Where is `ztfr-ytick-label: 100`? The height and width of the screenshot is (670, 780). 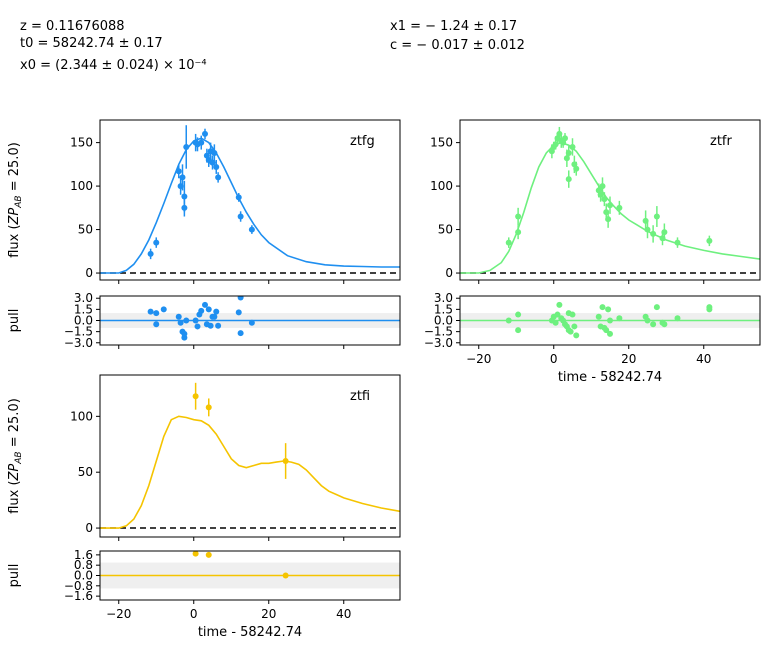
ztfr-ytick-label: 100 is located at coordinates (441, 186).